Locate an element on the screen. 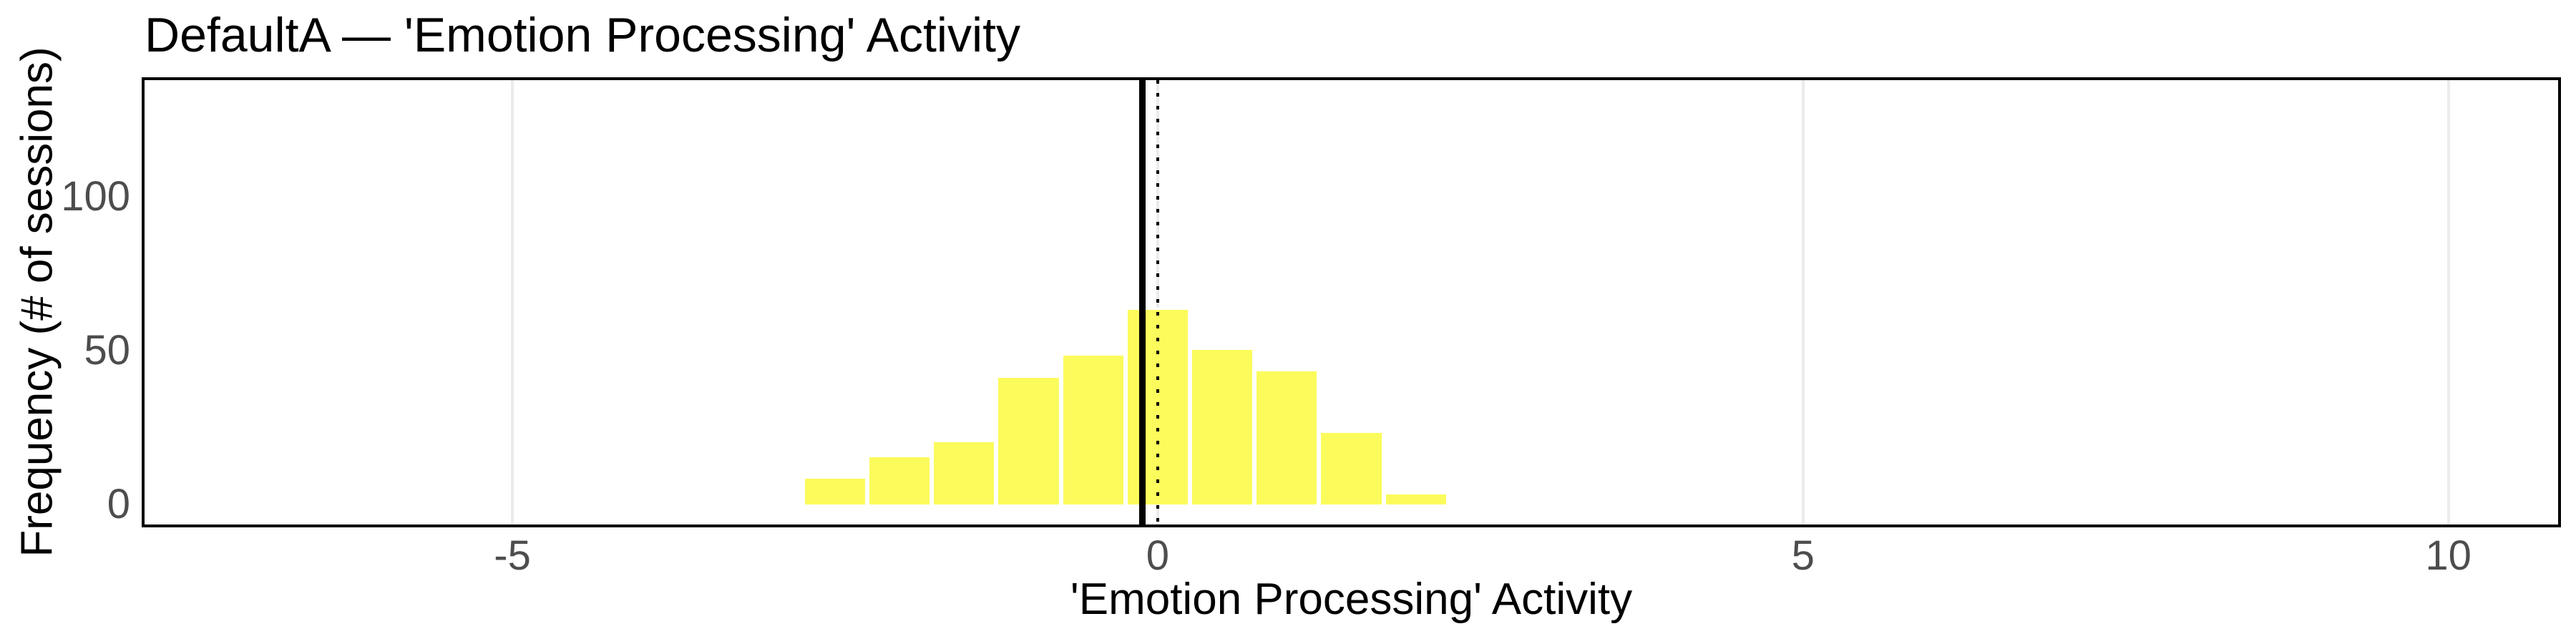  x-tick-label: 5 is located at coordinates (1803, 555).